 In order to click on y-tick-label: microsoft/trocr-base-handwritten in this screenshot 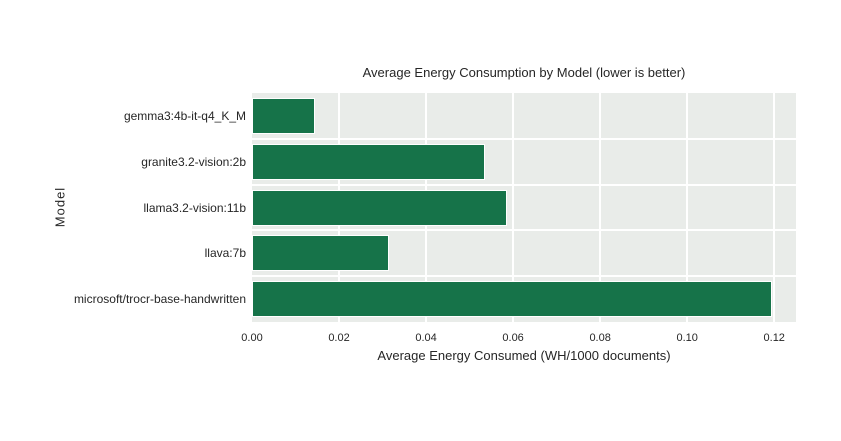, I will do `click(159, 299)`.